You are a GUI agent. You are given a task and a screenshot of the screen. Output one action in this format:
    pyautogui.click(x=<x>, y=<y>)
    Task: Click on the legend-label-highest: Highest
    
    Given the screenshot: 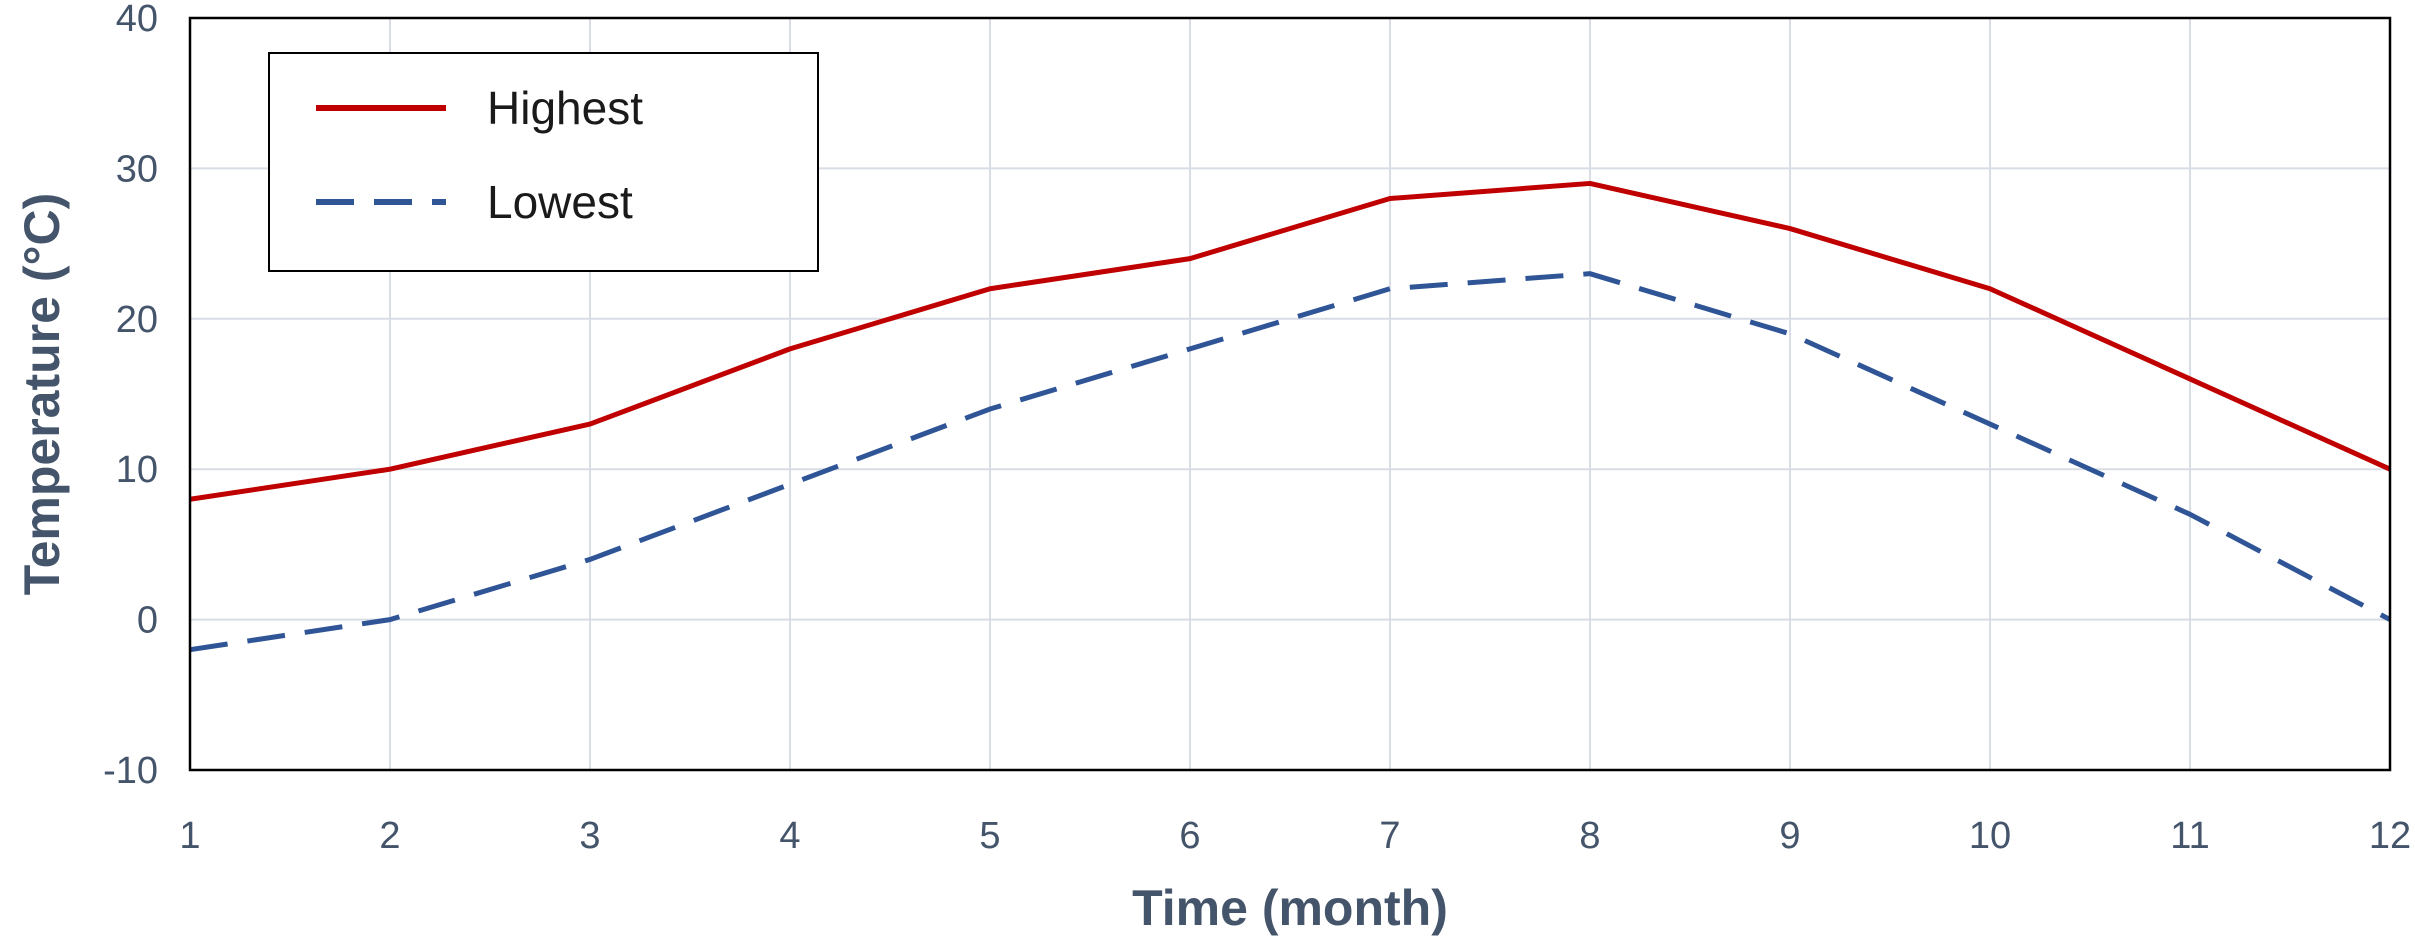 What is the action you would take?
    pyautogui.click(x=565, y=108)
    